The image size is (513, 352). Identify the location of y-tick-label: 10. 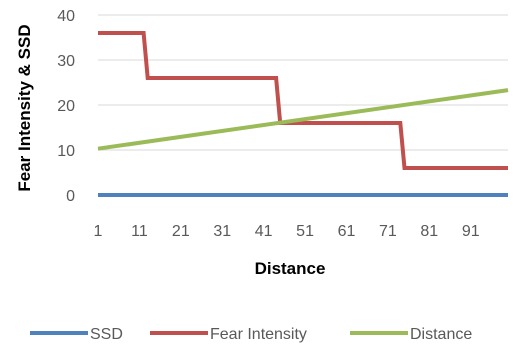
(66, 151).